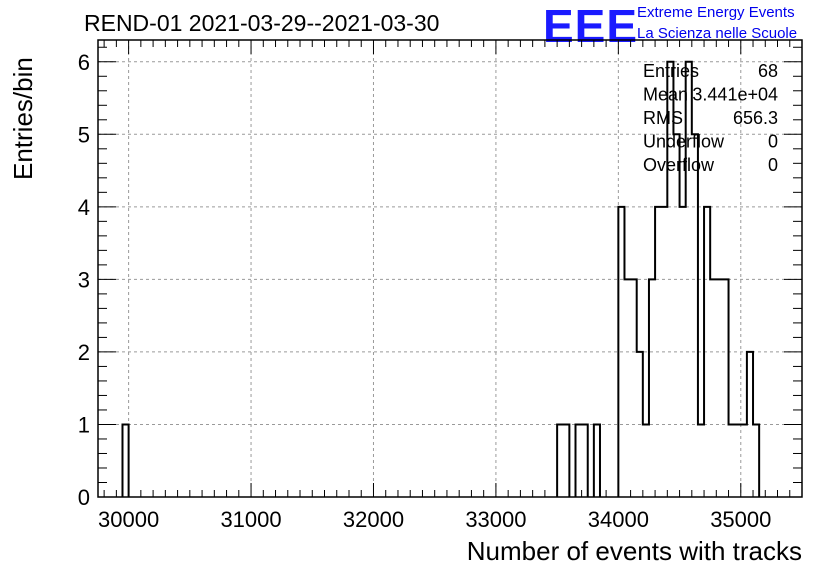 The image size is (836, 572). Describe the element at coordinates (679, 165) in the screenshot. I see `stats-label: Overflow` at that location.